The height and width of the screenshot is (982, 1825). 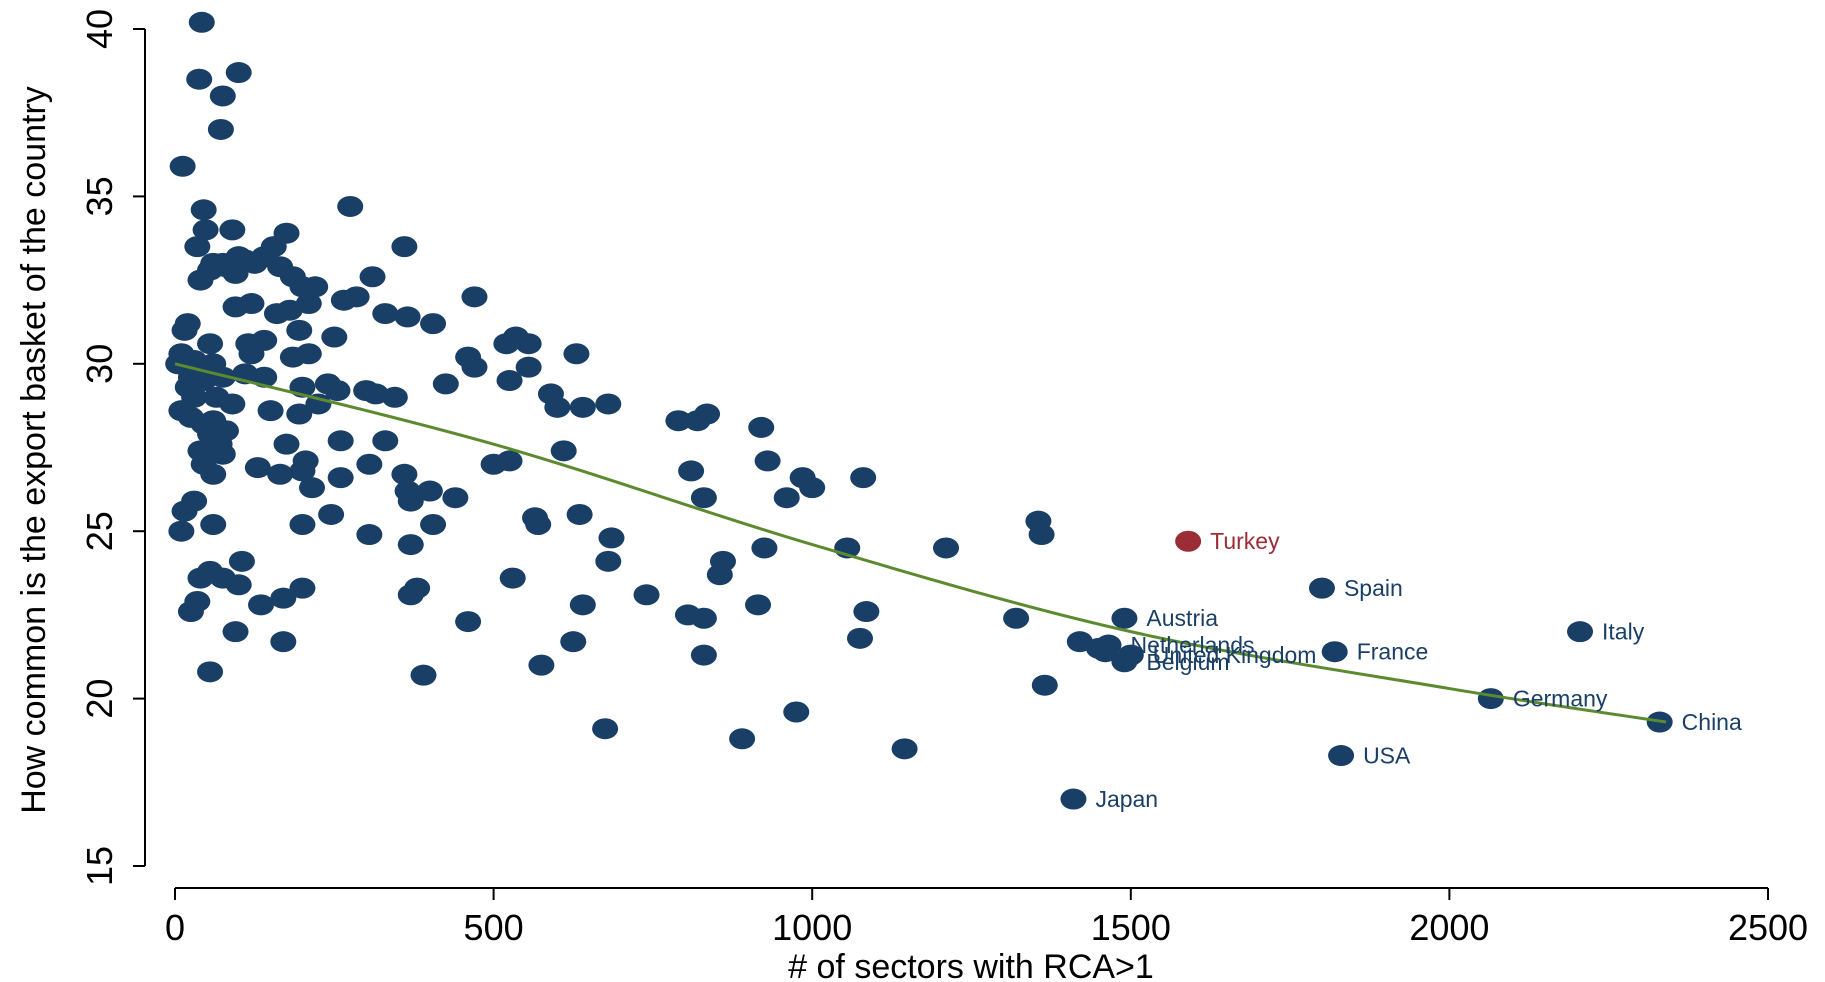 I want to click on data-point-italy, so click(x=1580, y=632).